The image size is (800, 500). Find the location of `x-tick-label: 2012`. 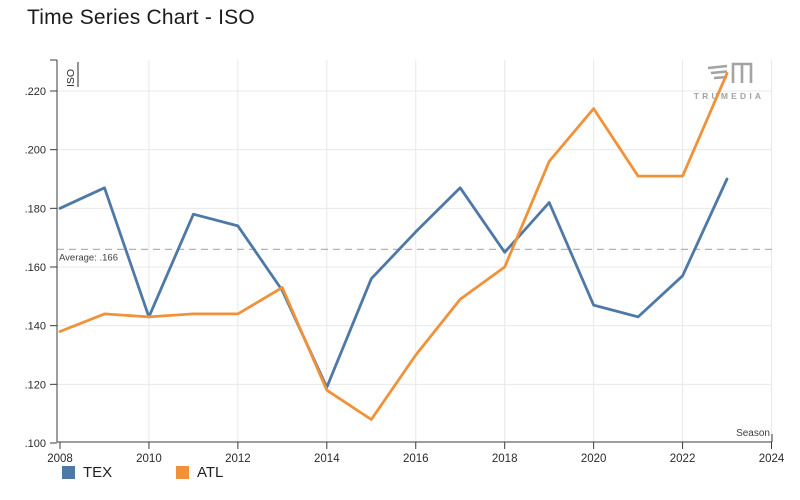

x-tick-label: 2012 is located at coordinates (238, 459).